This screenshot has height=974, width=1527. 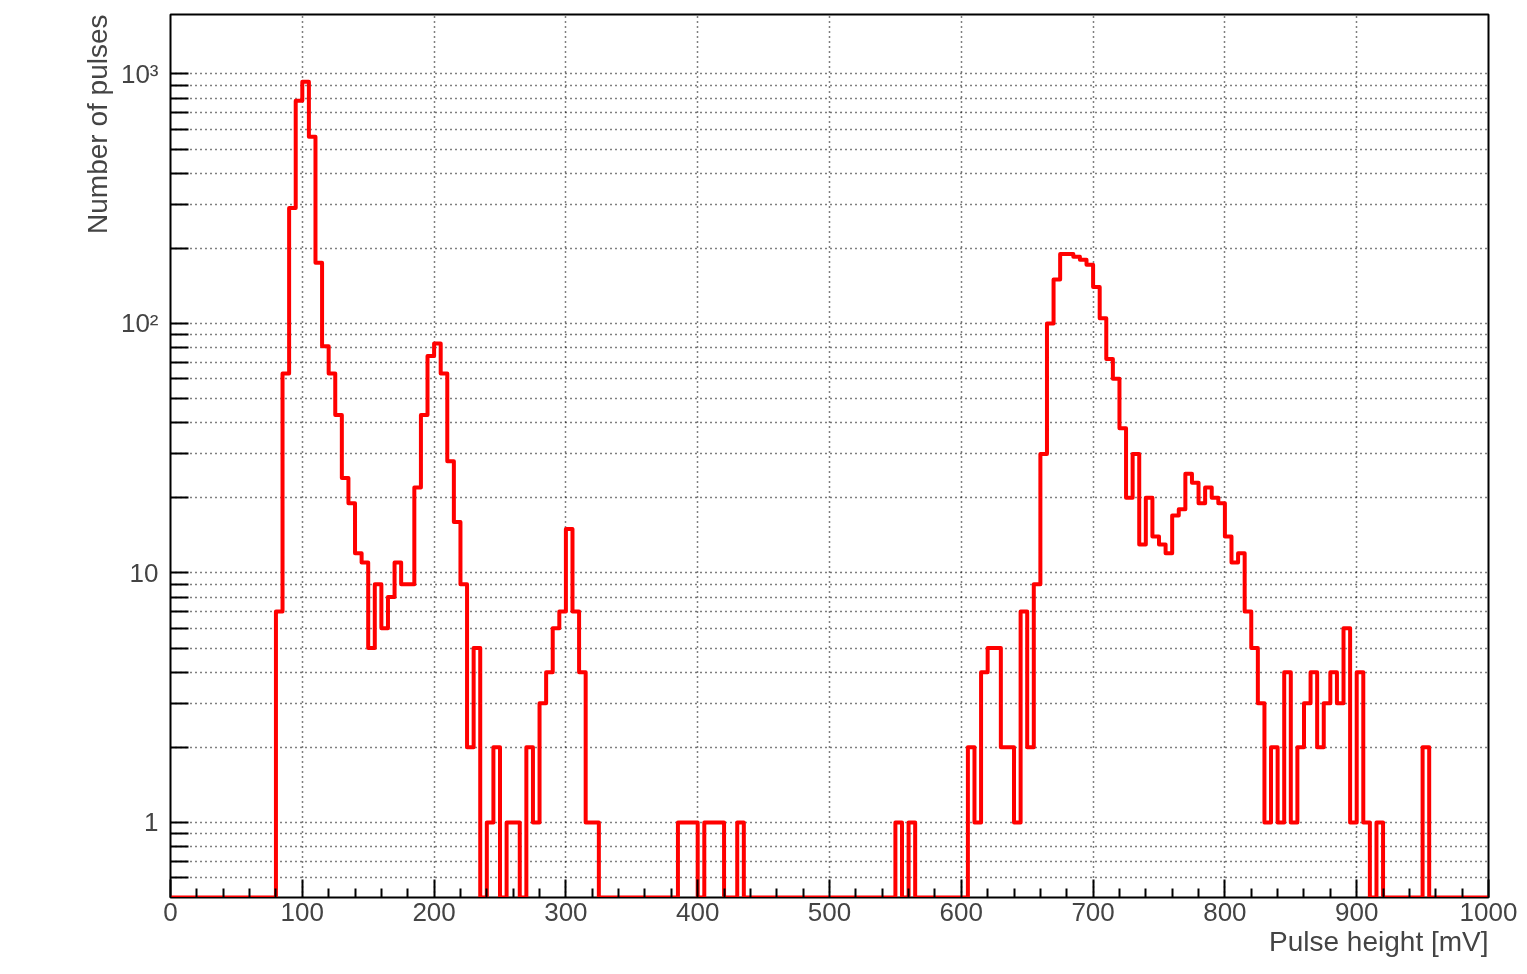 What do you see at coordinates (151, 822) in the screenshot?
I see `y-tick-label: 1` at bounding box center [151, 822].